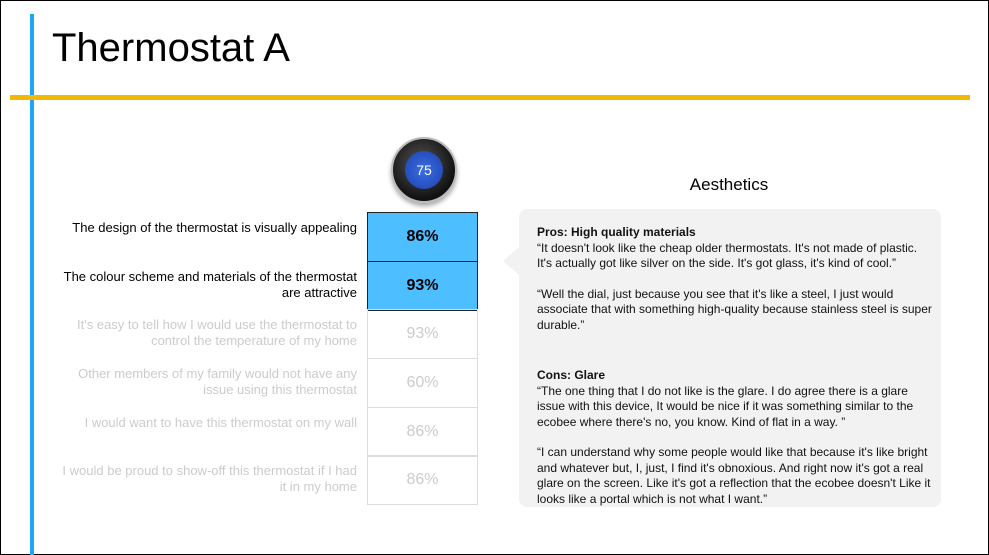 The height and width of the screenshot is (555, 989). Describe the element at coordinates (571, 375) in the screenshot. I see `cons-heading: Cons: Glare` at that location.